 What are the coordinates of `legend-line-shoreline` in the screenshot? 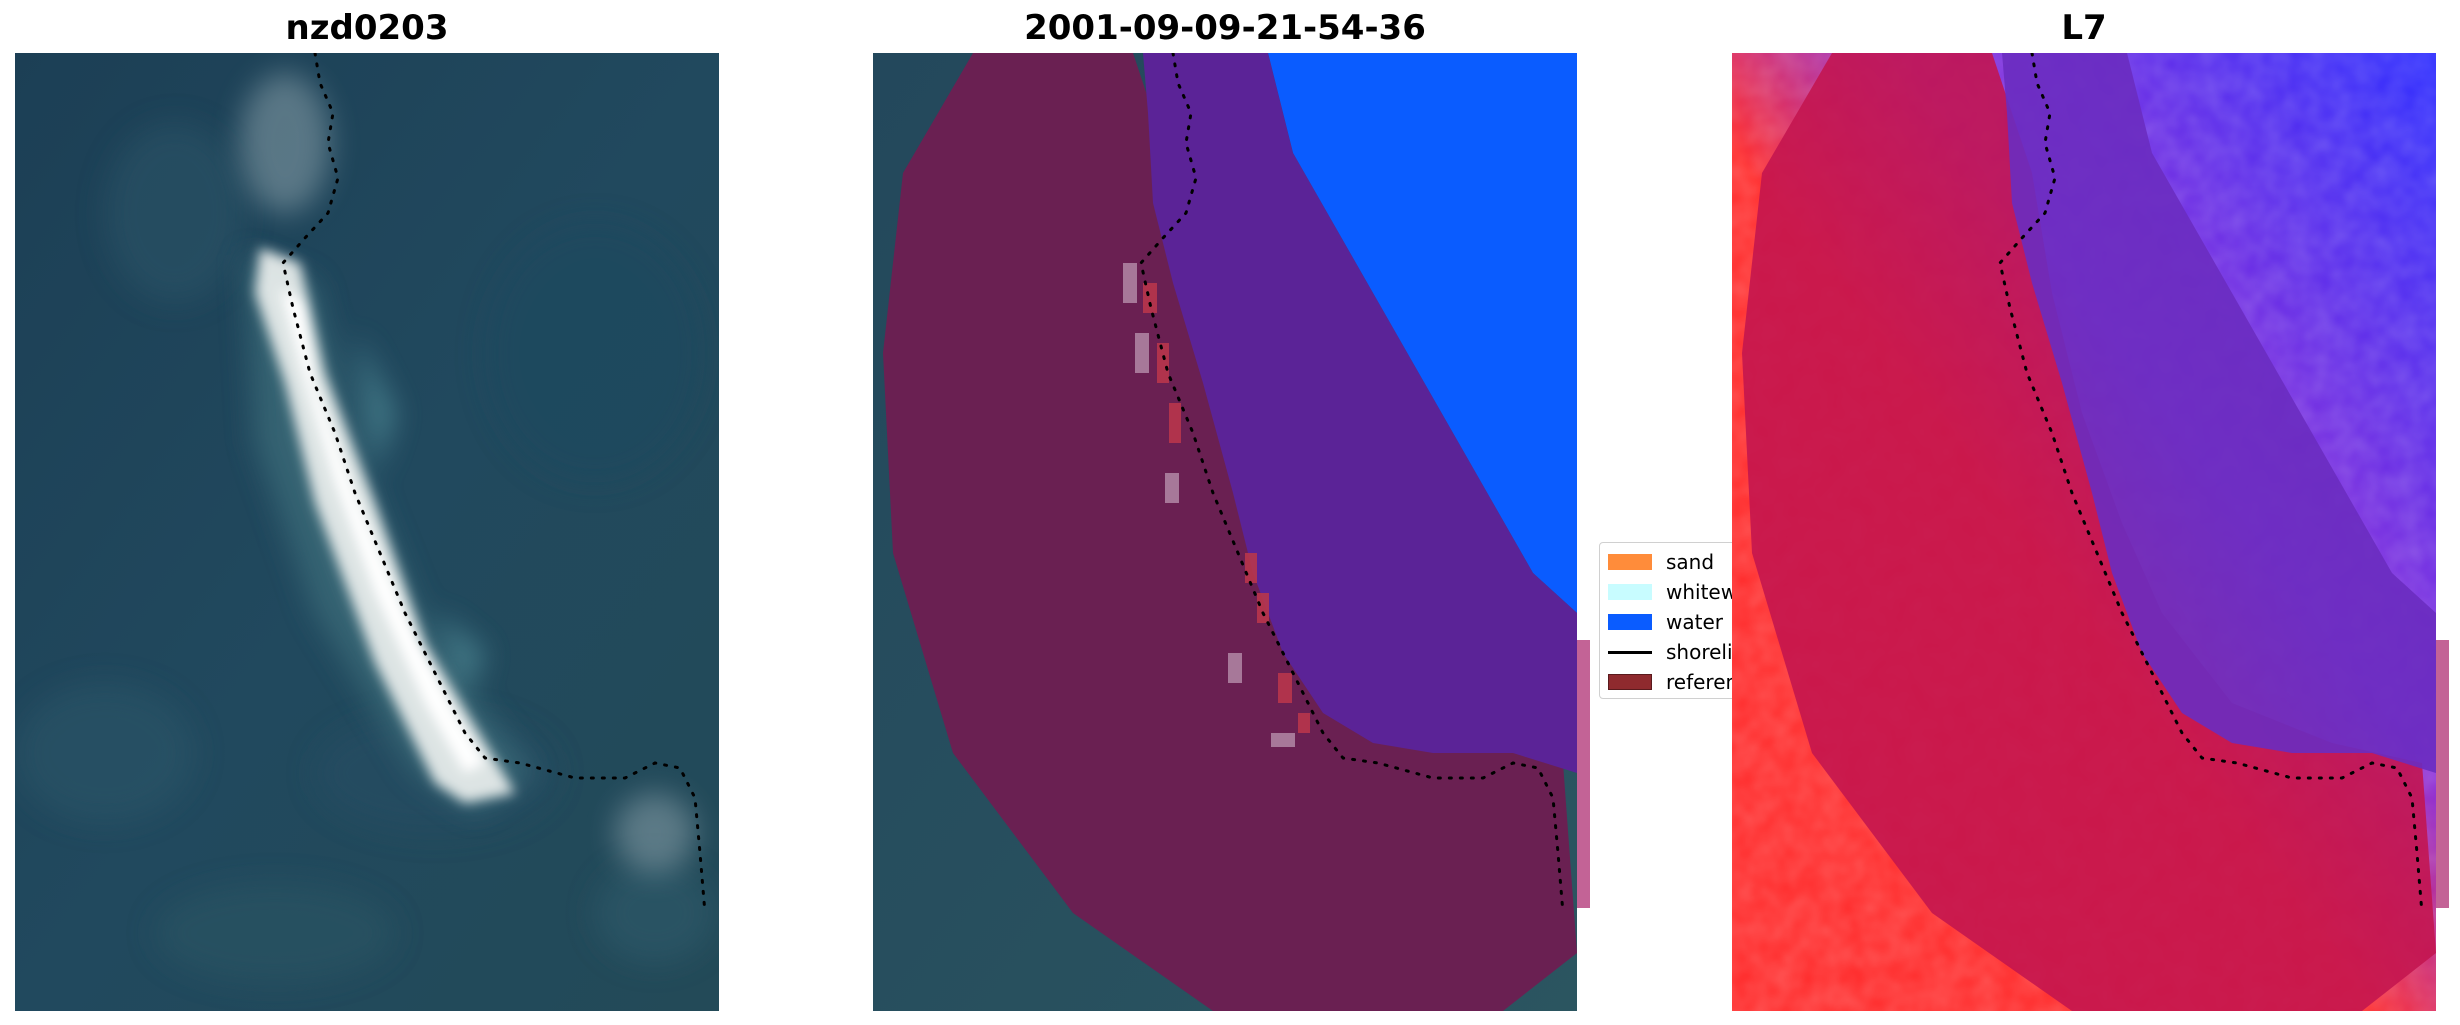 It's located at (1630, 652).